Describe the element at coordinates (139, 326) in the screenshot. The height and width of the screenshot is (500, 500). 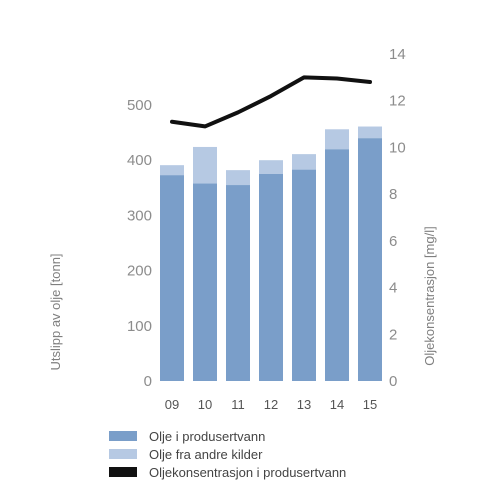
I see `y-left-tick-label: 100` at that location.